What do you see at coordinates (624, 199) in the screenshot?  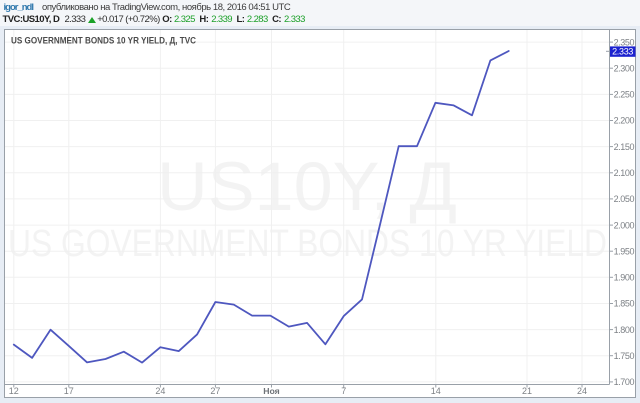 I see `svg-text: 2.050` at bounding box center [624, 199].